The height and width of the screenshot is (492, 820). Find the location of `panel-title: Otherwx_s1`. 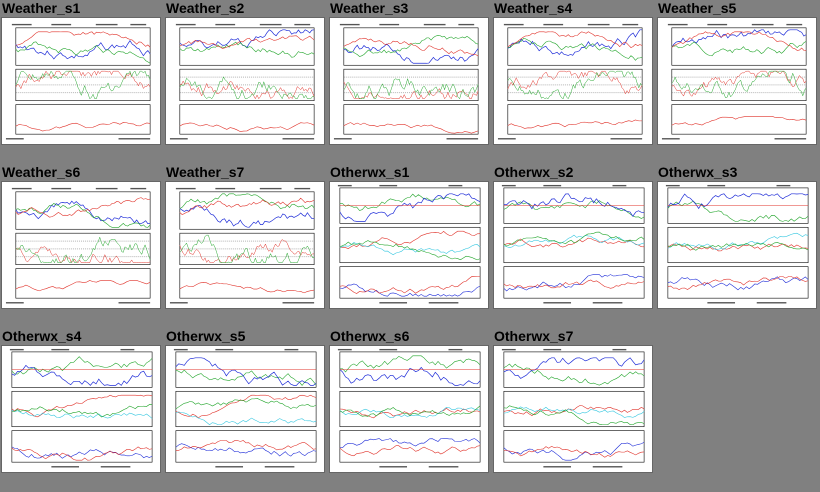

panel-title: Otherwx_s1 is located at coordinates (370, 172).